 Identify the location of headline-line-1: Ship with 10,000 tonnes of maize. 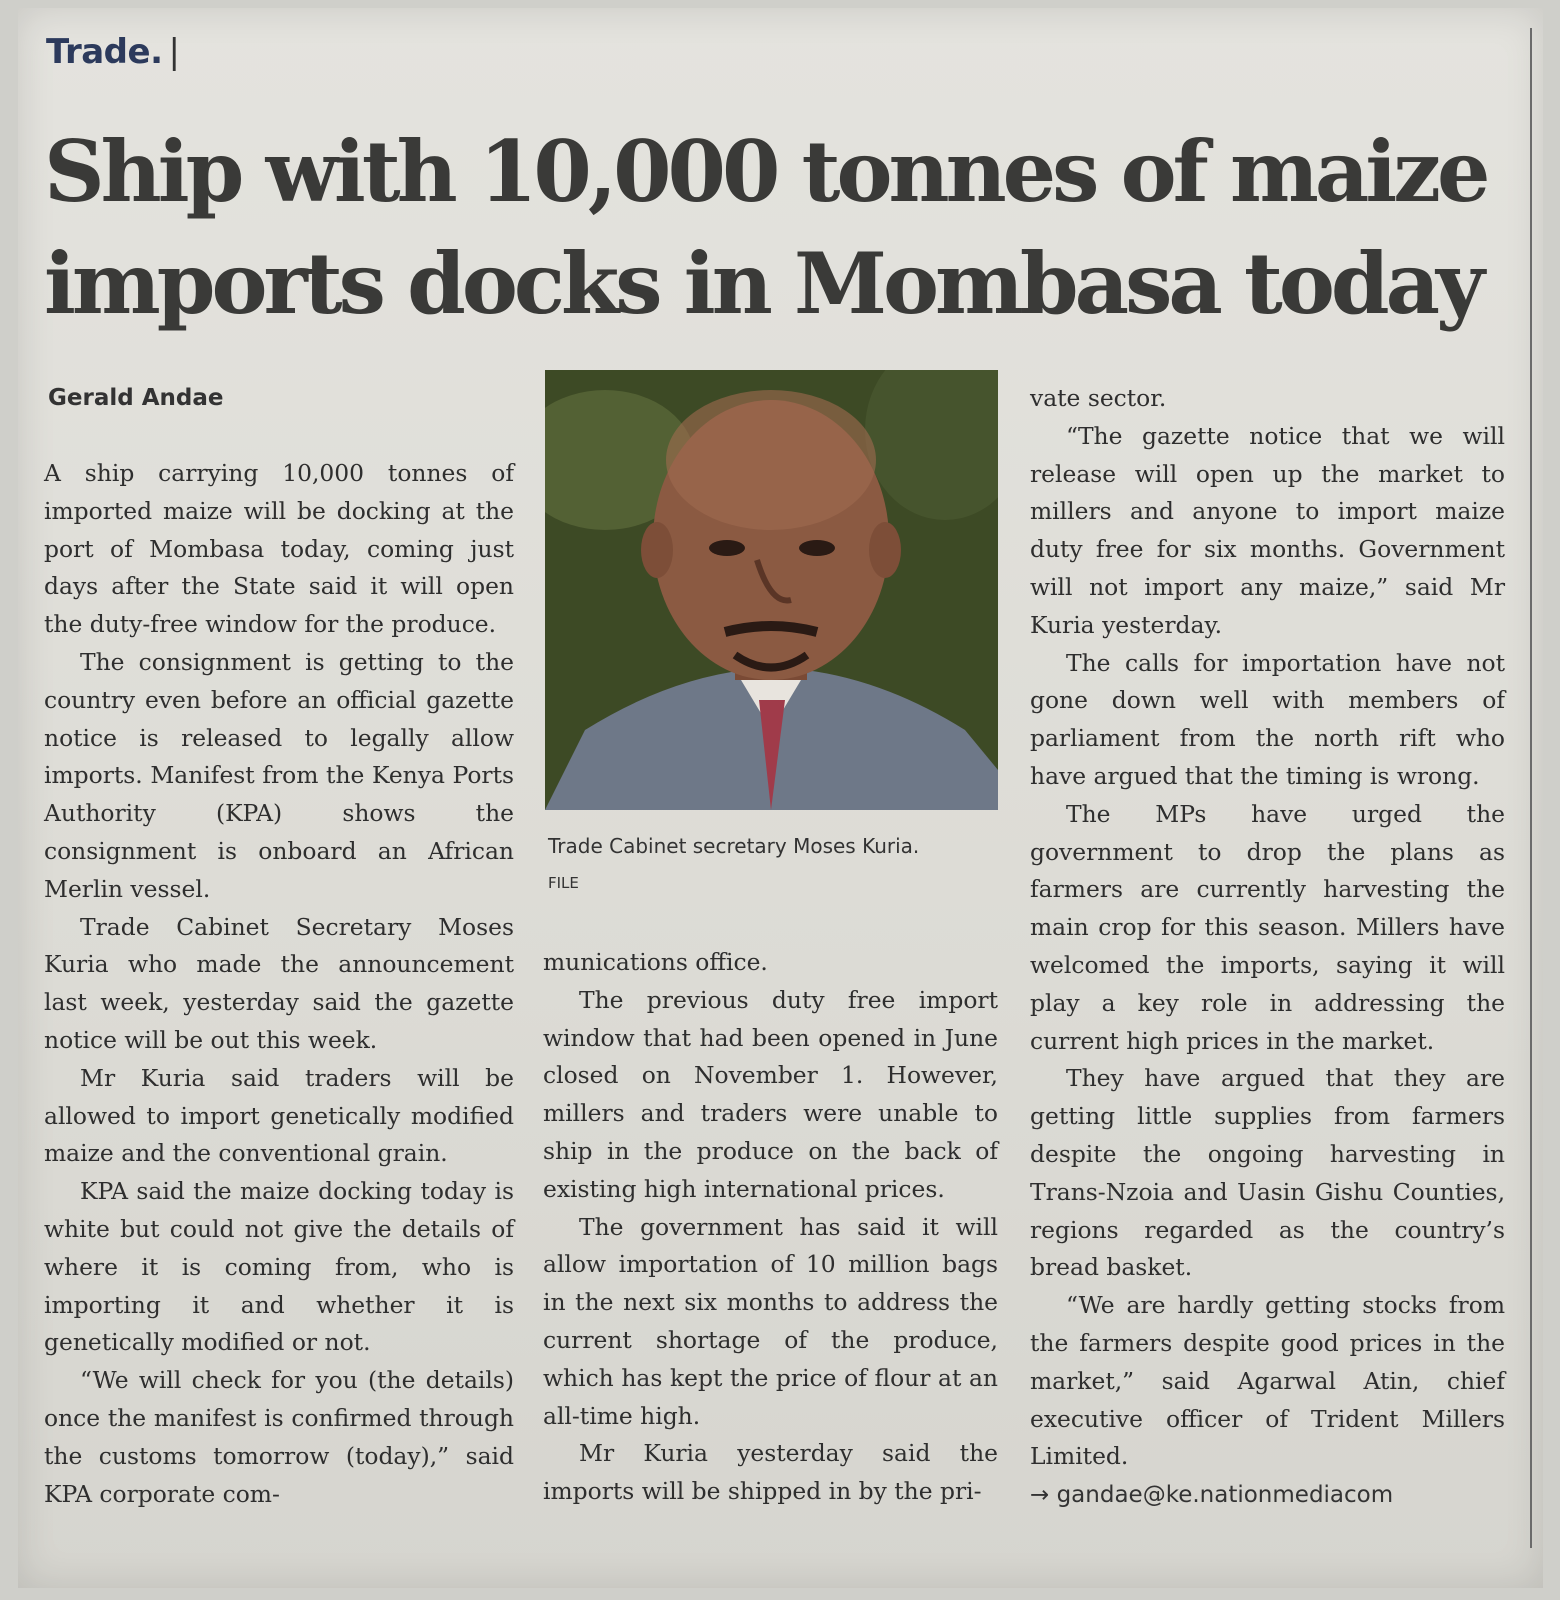
(767, 171).